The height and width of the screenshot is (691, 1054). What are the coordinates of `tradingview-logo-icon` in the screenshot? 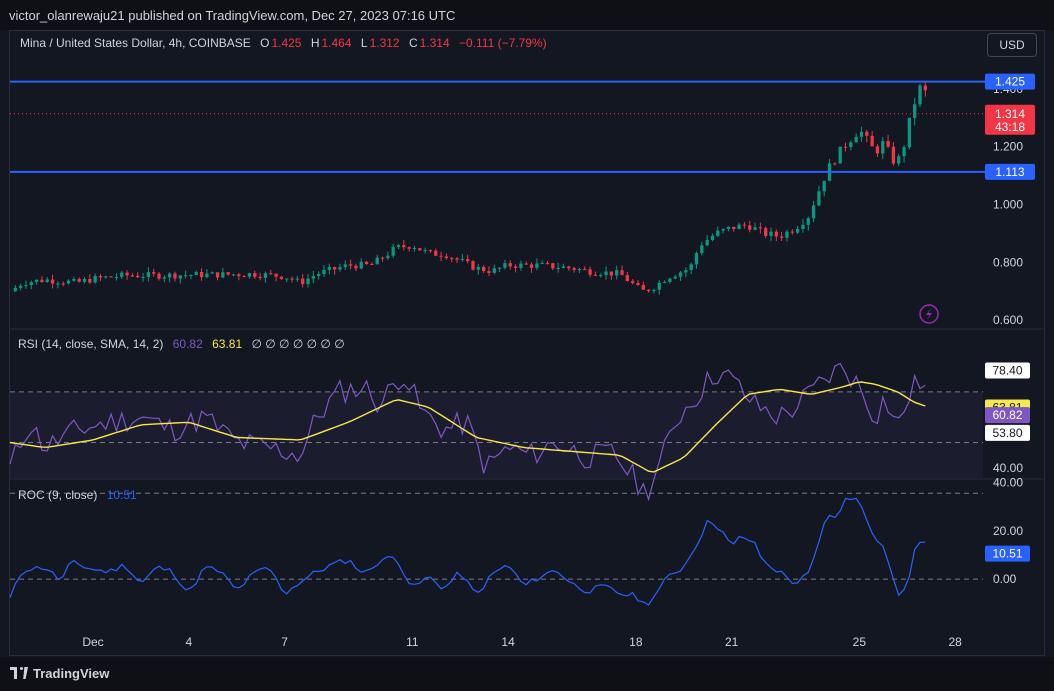 It's located at (19, 673).